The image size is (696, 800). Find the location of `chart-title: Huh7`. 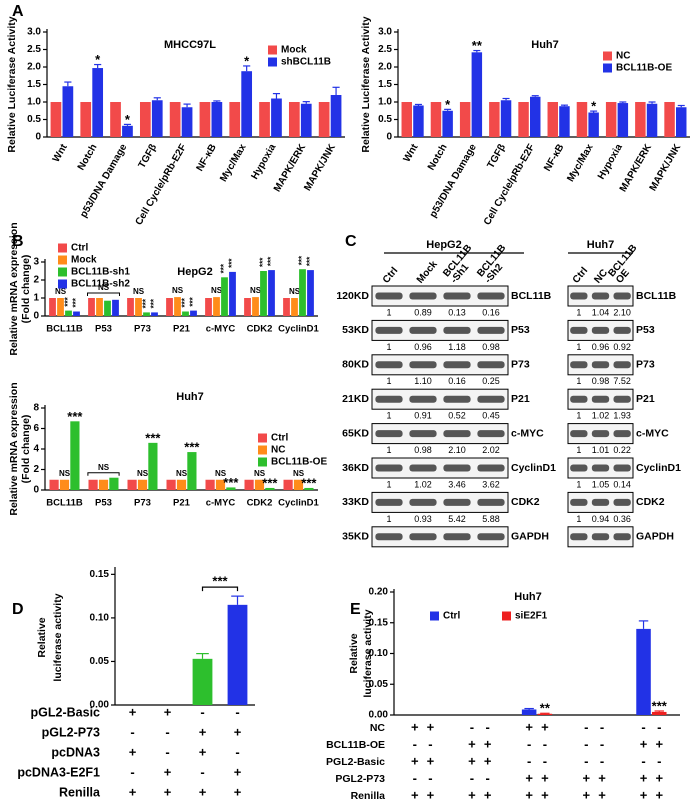

chart-title: Huh7 is located at coordinates (545, 45).